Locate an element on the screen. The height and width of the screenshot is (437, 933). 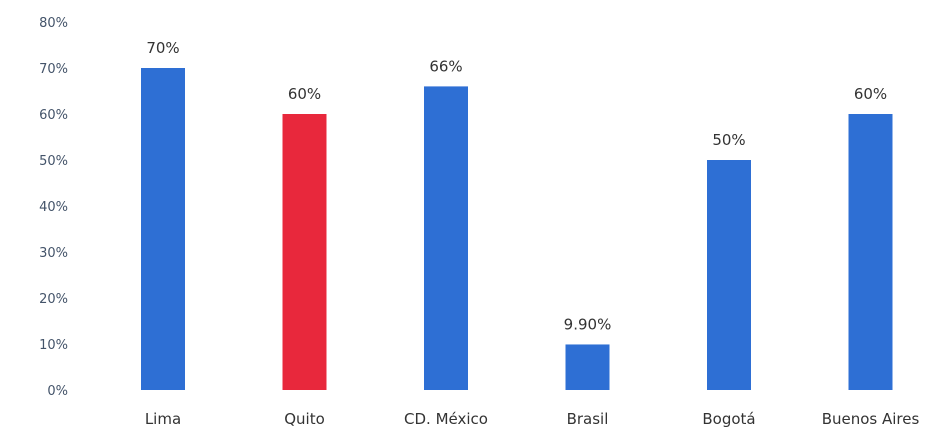
y-axis: 0% 10% 20% 30% 40% 50% 60% 70% 80% is located at coordinates (53, 207).